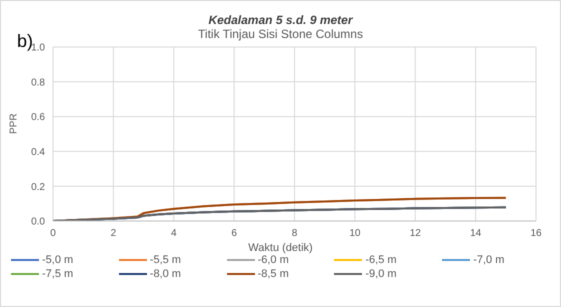 Image resolution: width=561 pixels, height=307 pixels. What do you see at coordinates (234, 234) in the screenshot?
I see `x-tick-label: 6` at bounding box center [234, 234].